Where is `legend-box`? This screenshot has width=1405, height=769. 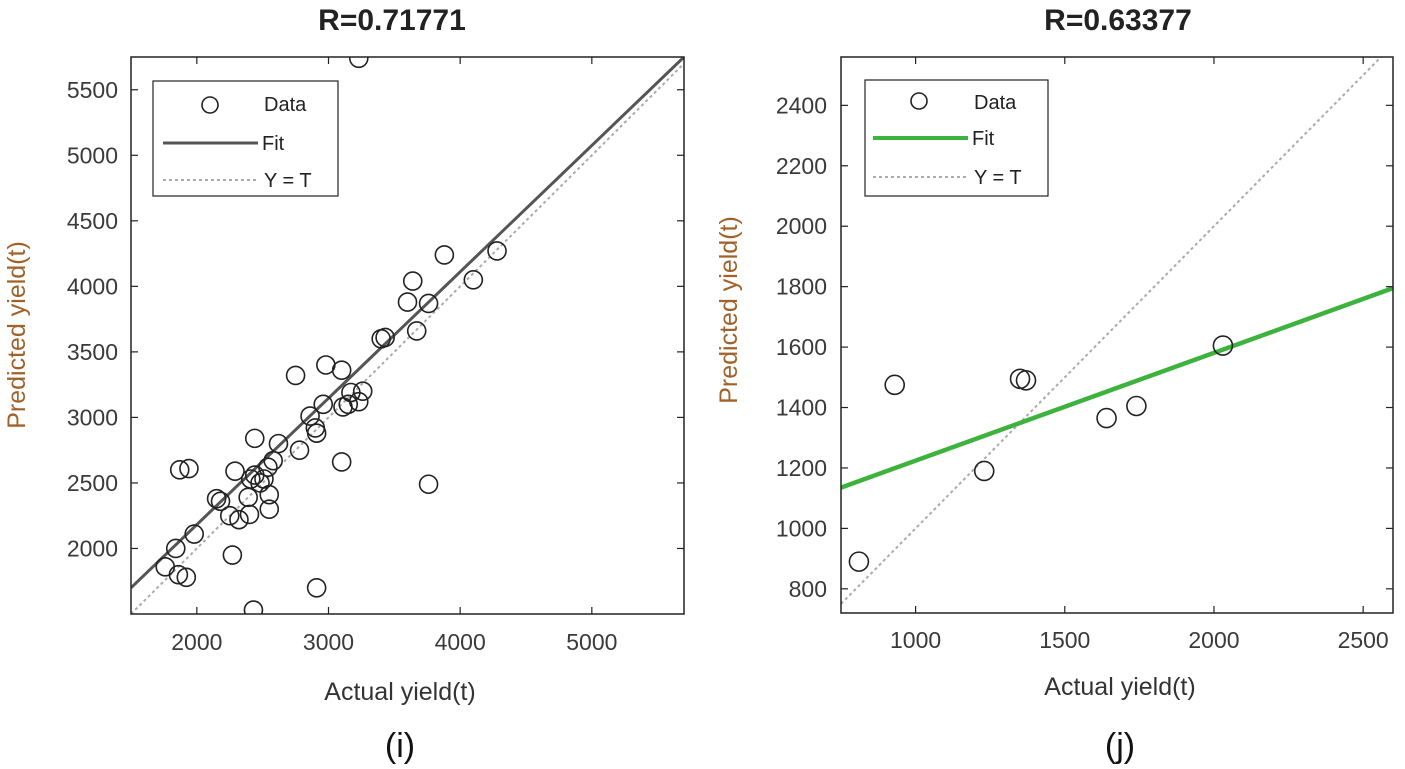
legend-box is located at coordinates (245, 138).